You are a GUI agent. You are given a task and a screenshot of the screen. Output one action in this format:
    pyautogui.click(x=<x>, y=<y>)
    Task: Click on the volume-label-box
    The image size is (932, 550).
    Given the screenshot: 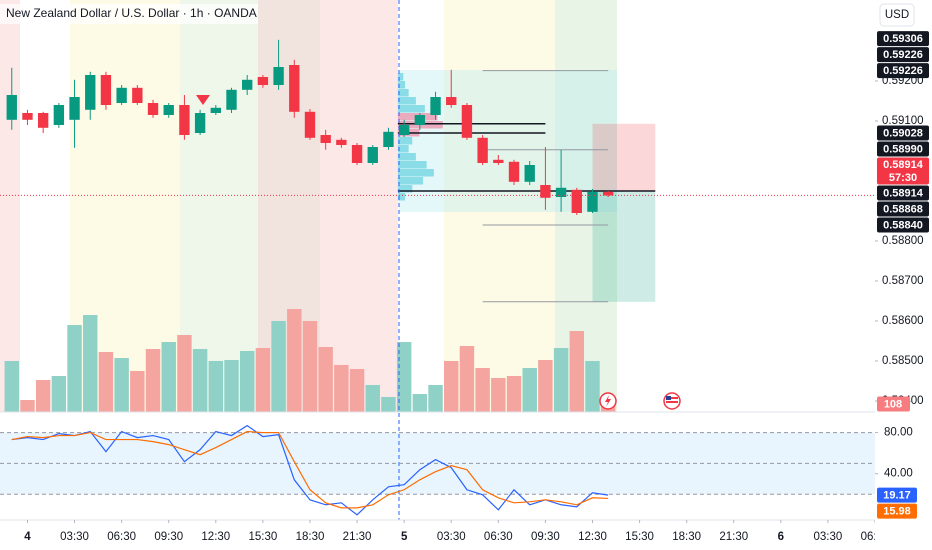 What is the action you would take?
    pyautogui.click(x=893, y=404)
    